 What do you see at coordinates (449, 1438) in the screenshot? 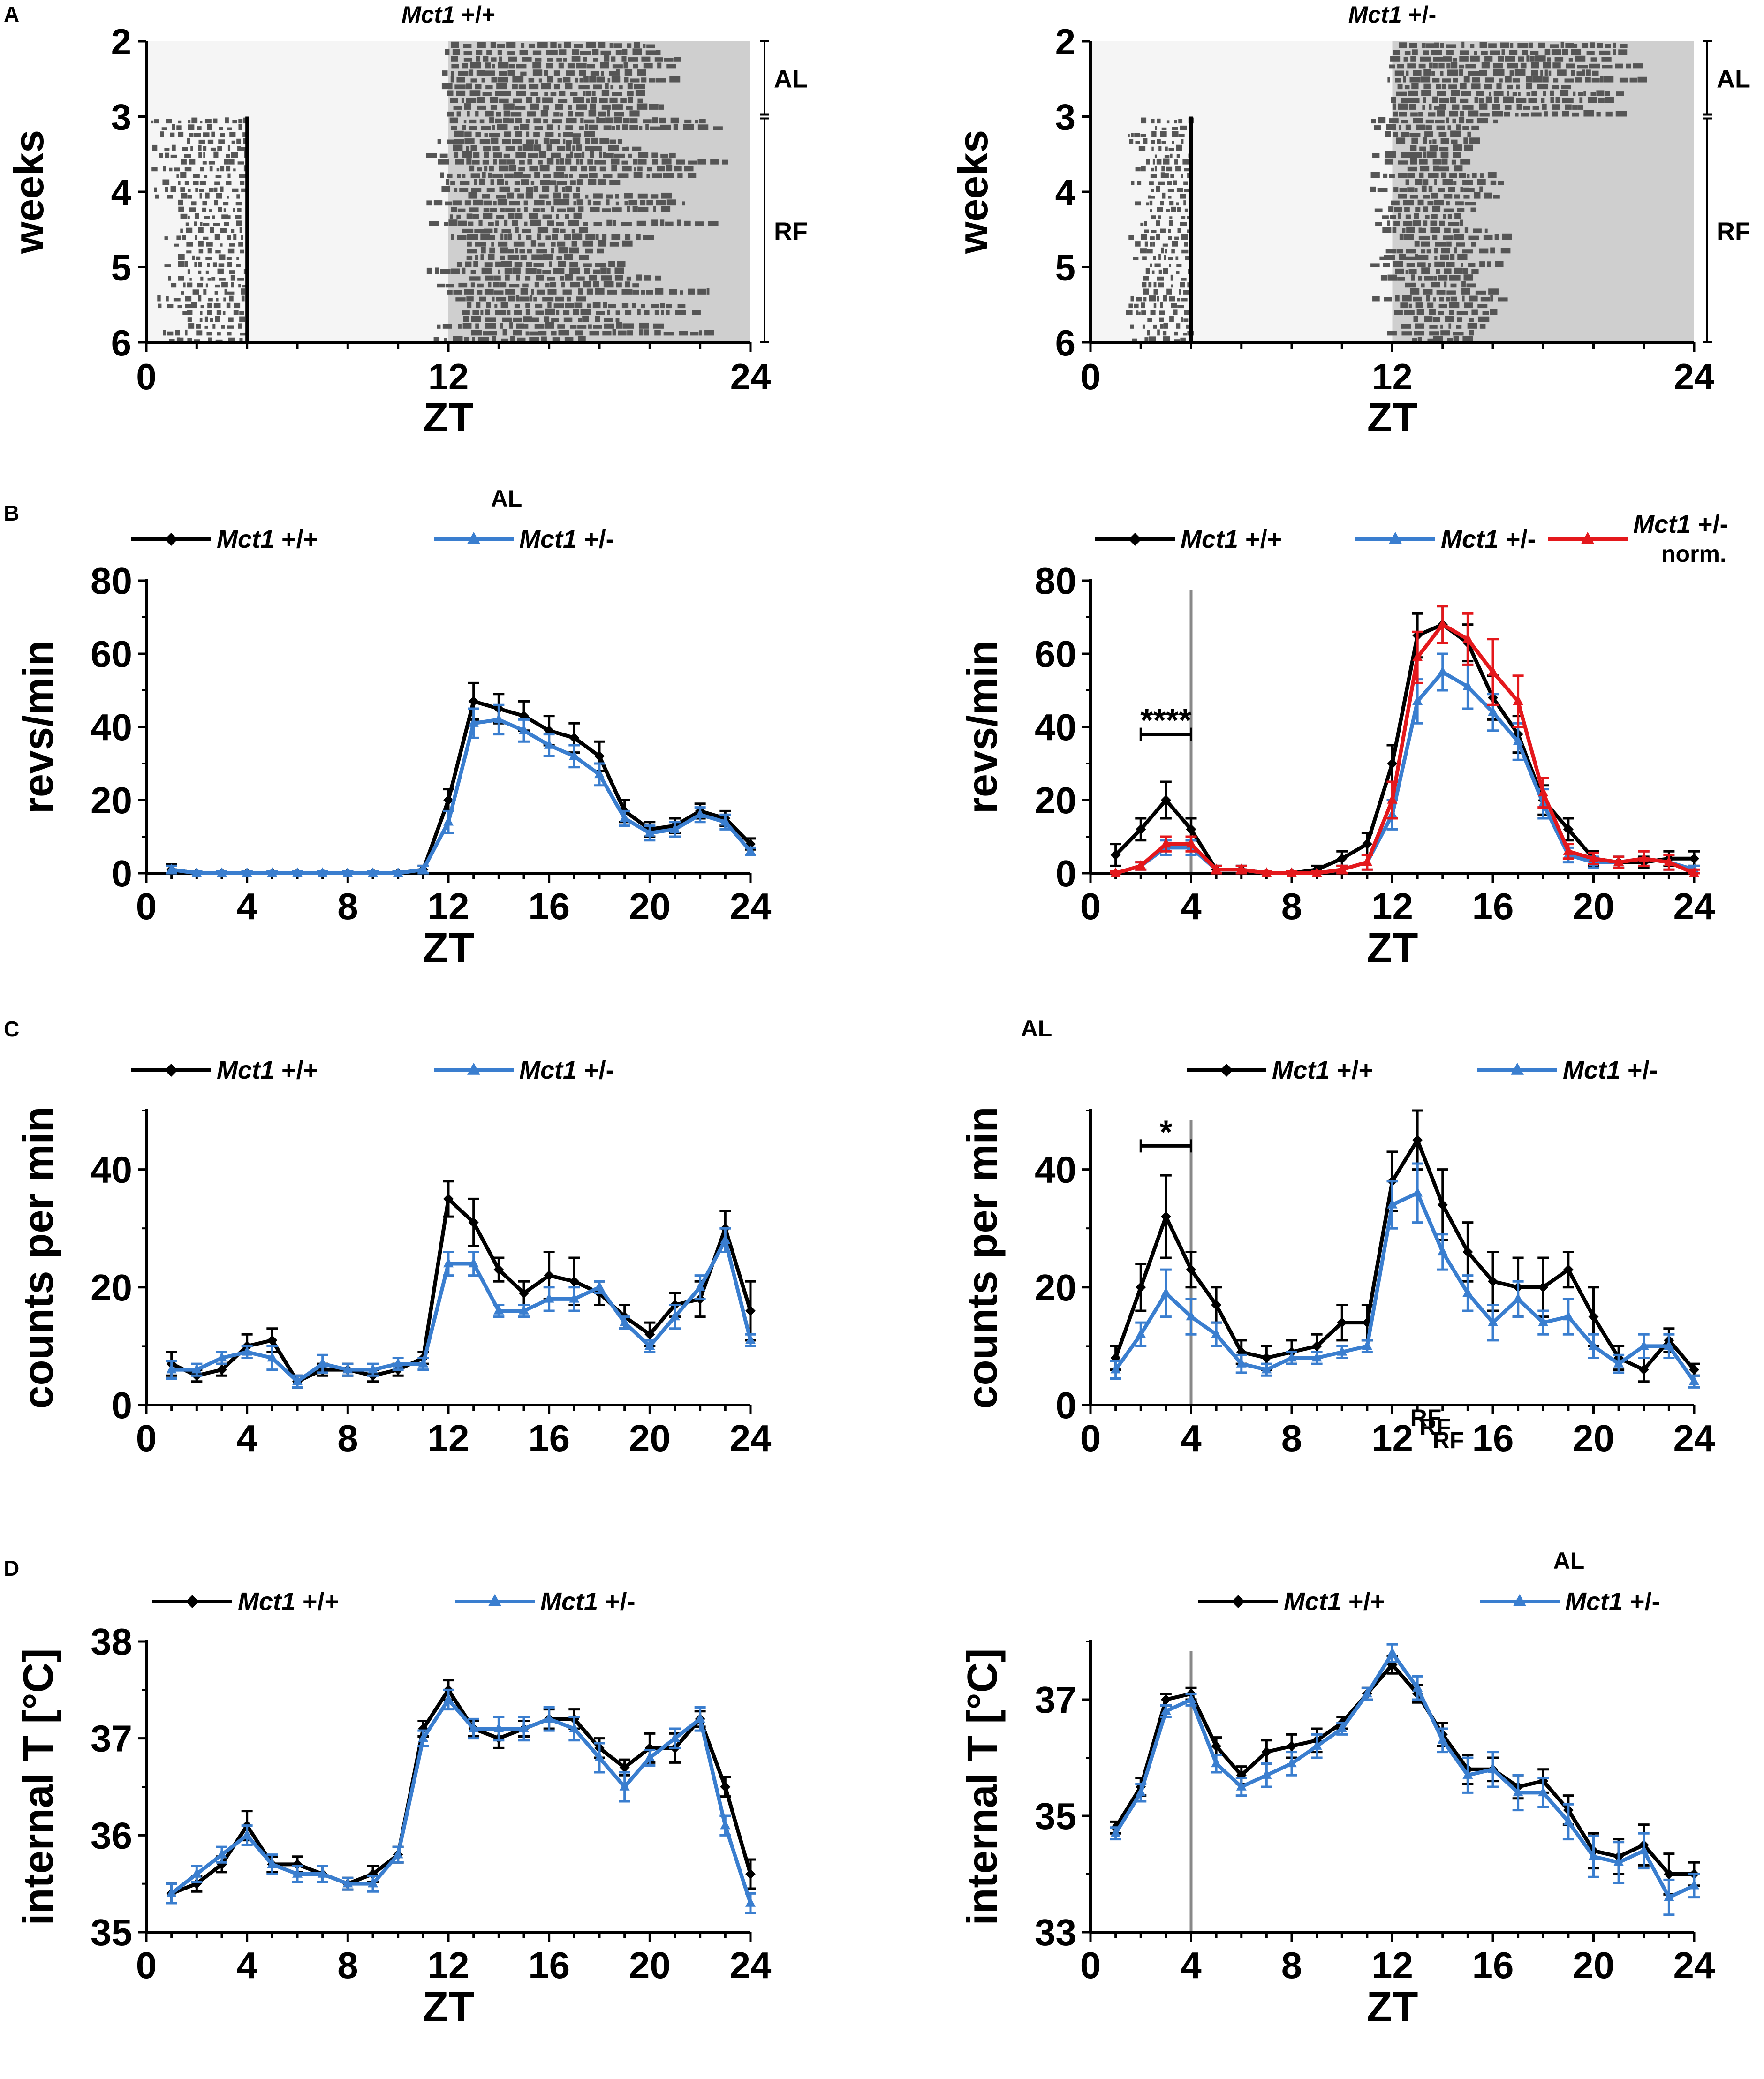
I see `x-tick-label: 12` at bounding box center [449, 1438].